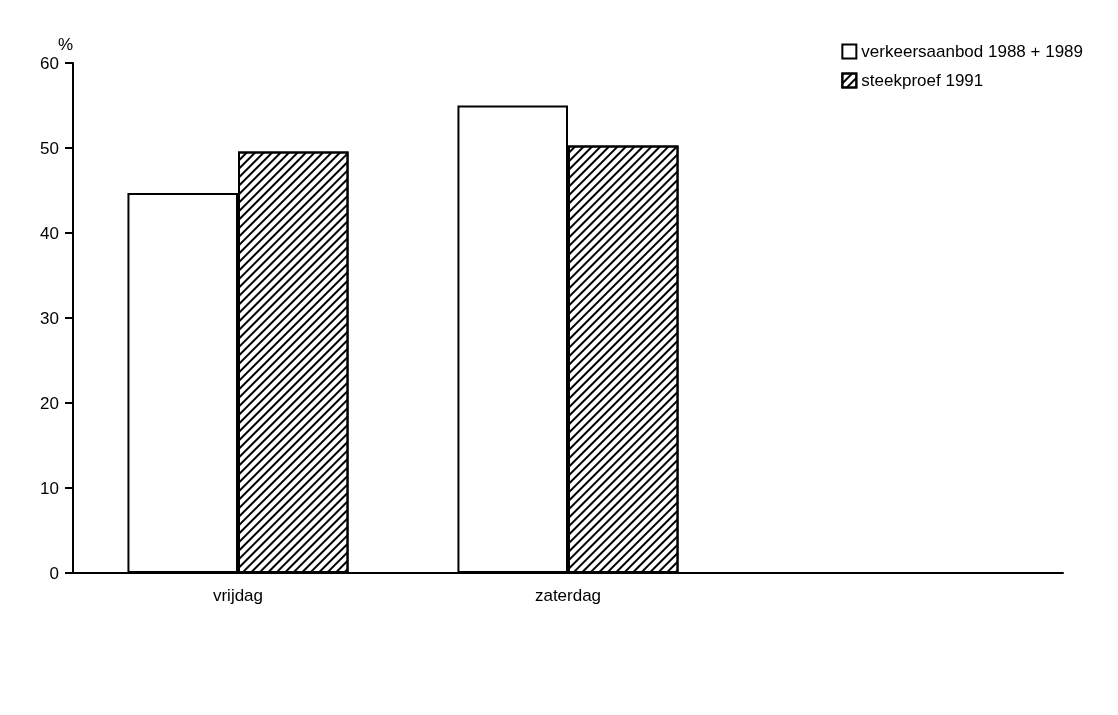  Describe the element at coordinates (922, 80) in the screenshot. I see `legend-label: steekproef 1991` at that location.